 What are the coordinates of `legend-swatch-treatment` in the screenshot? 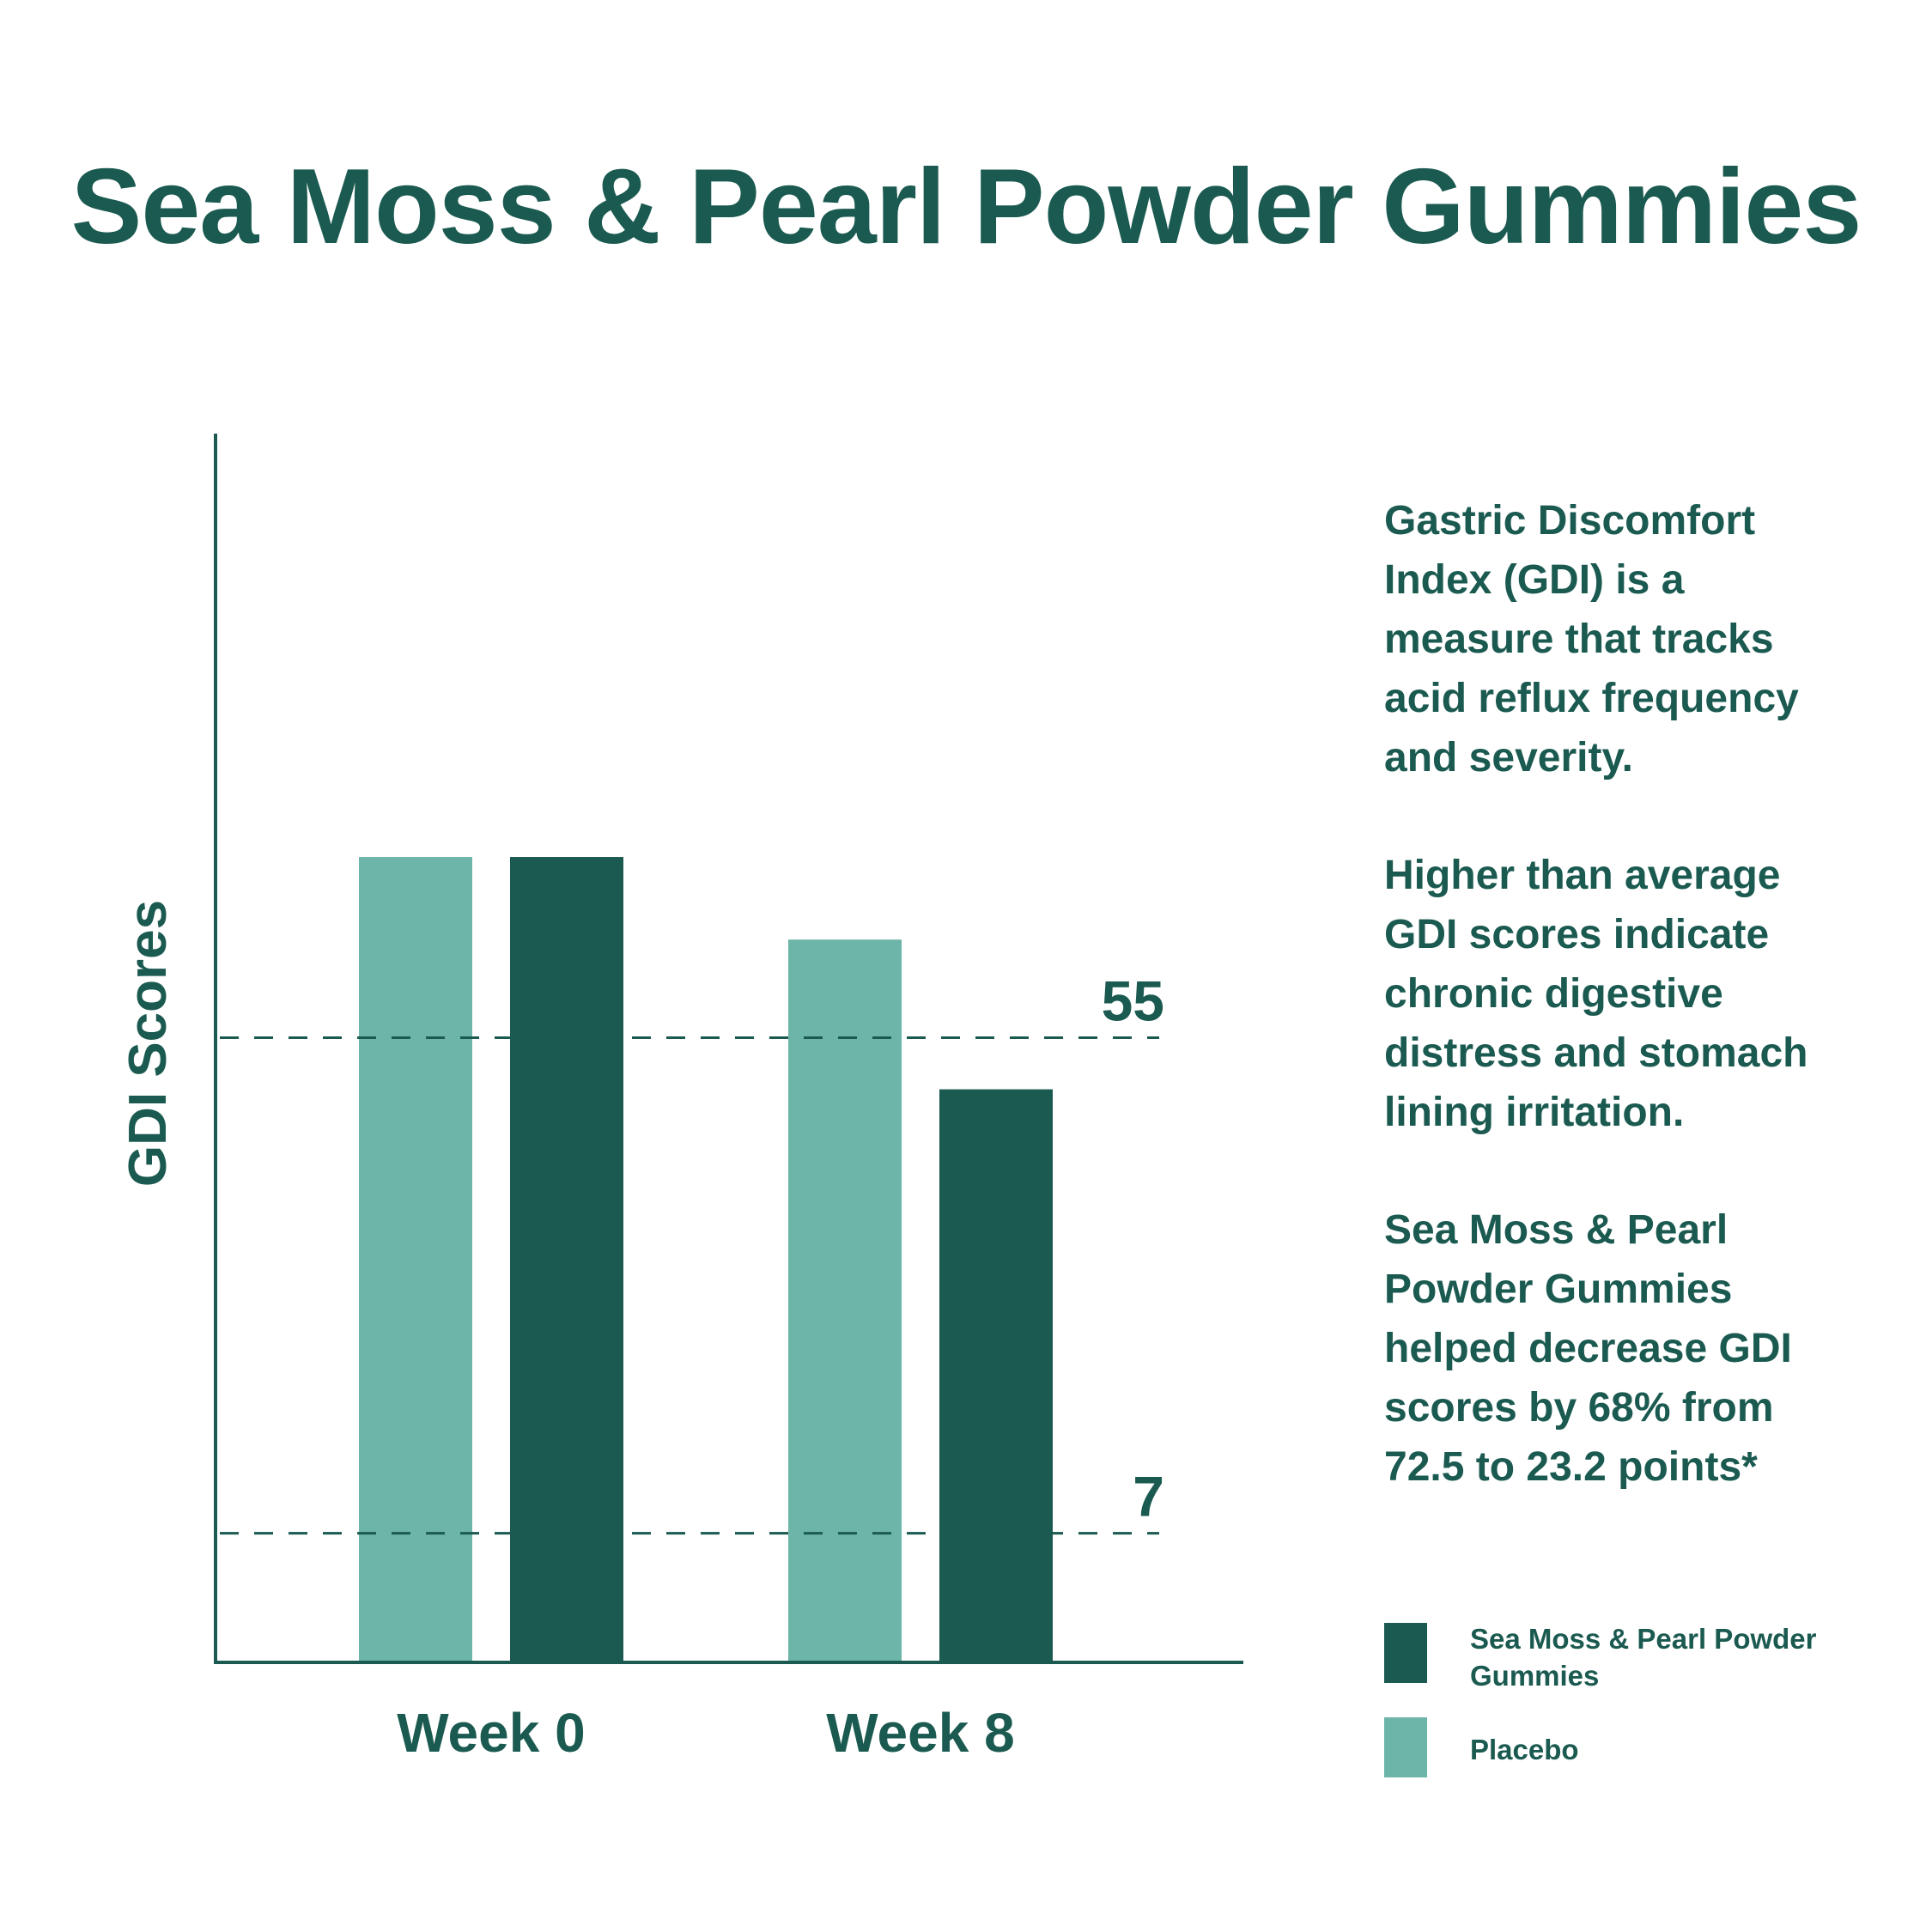 It's located at (1405, 1653).